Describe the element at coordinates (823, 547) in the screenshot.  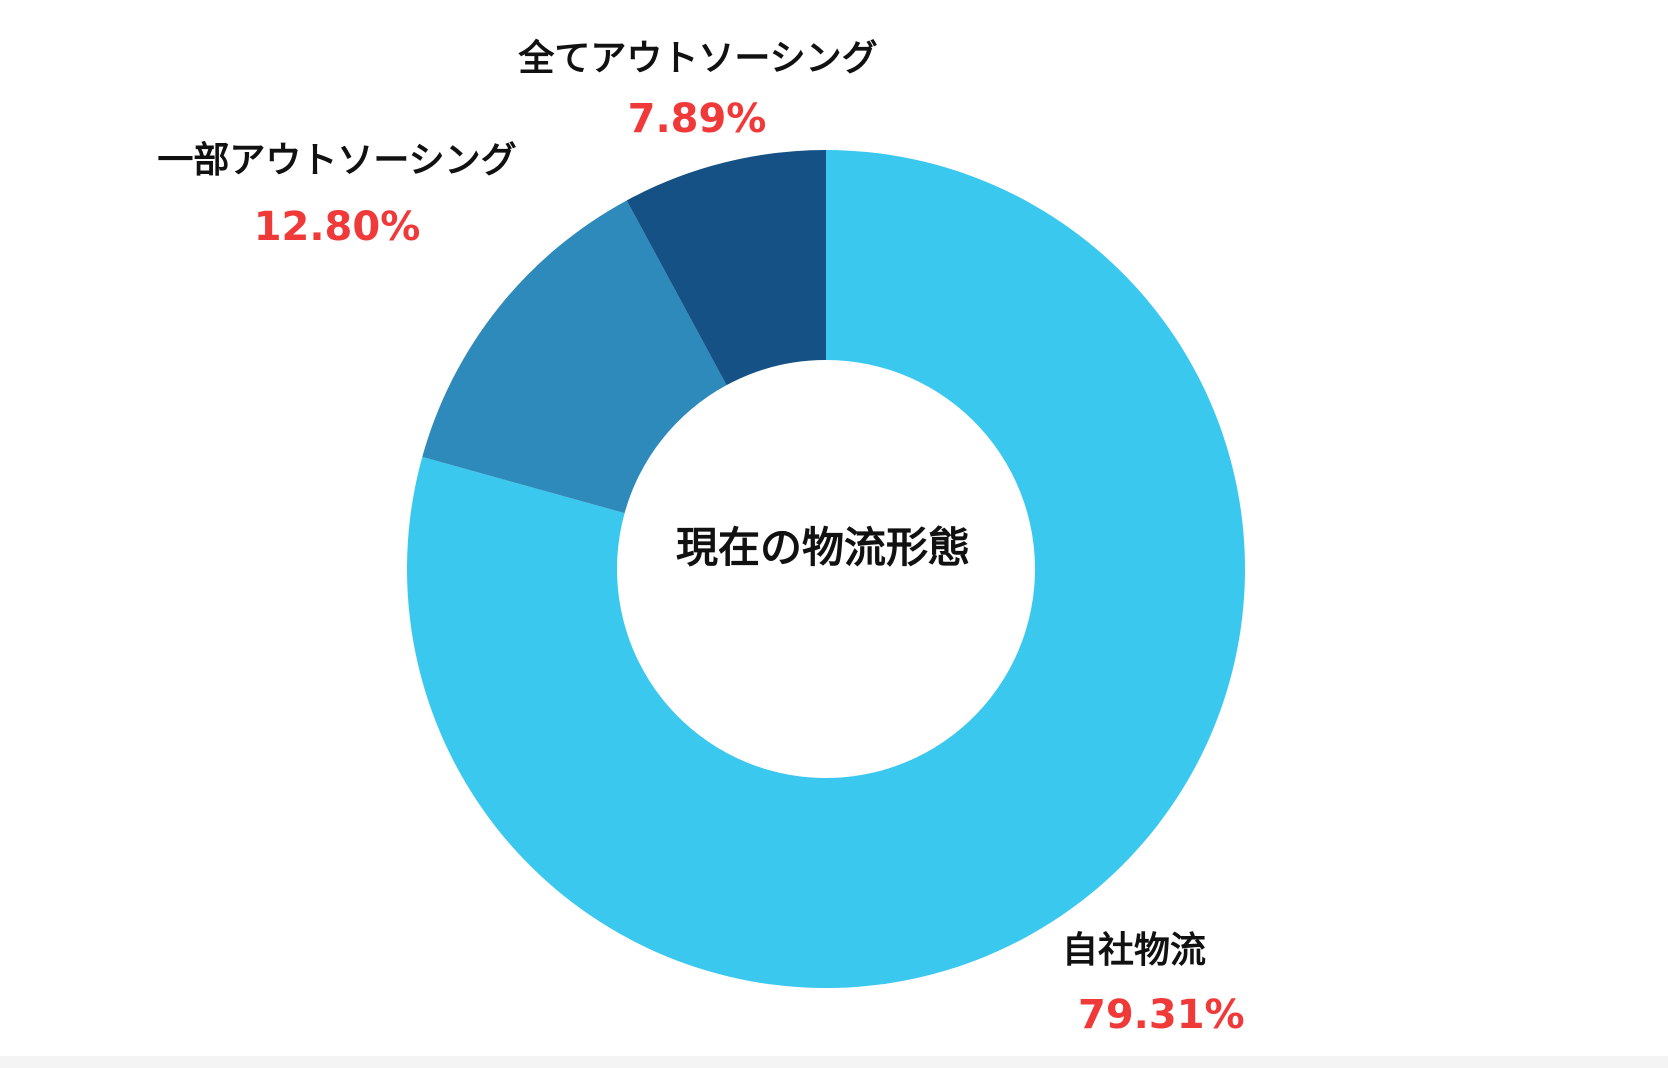
I see `center-title: 現在の物流形態` at that location.